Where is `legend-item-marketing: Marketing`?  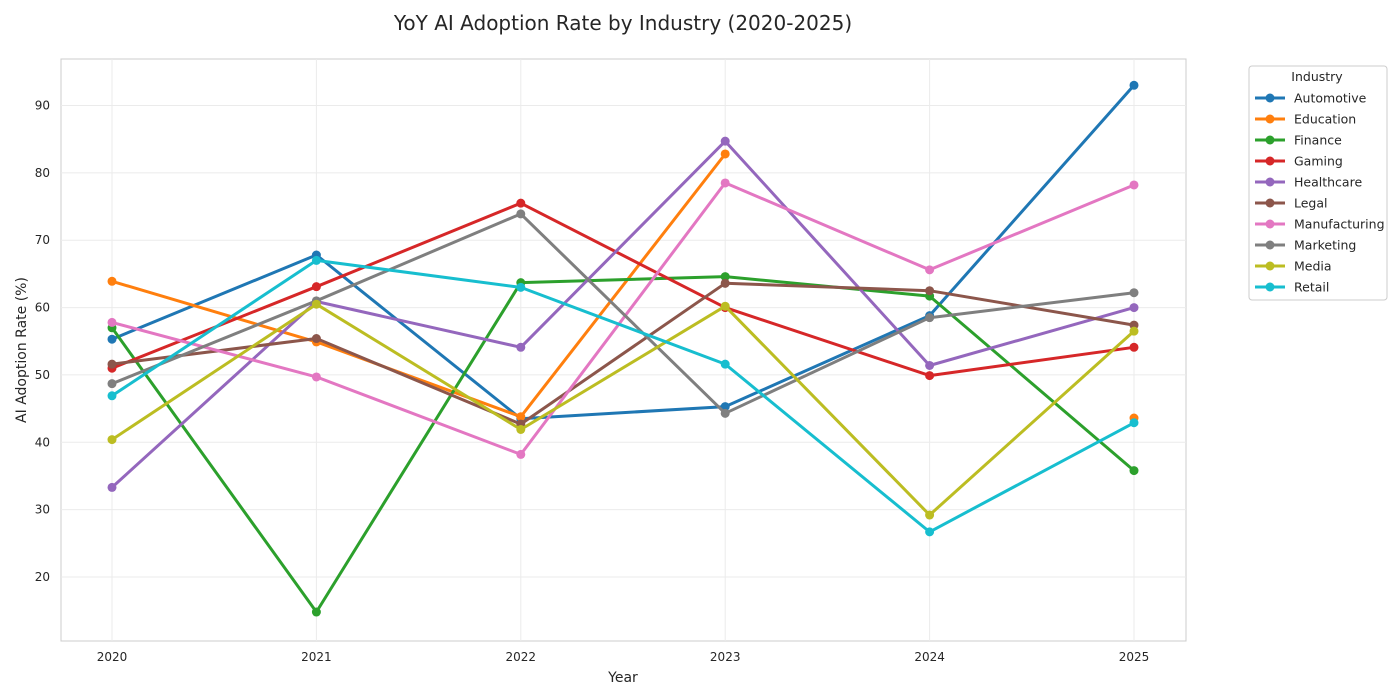
legend-item-marketing: Marketing is located at coordinates (1305, 245).